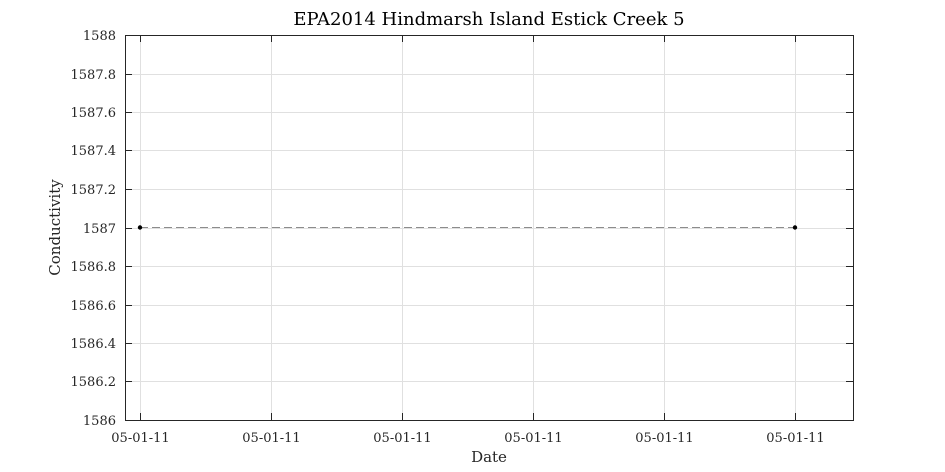  Describe the element at coordinates (489, 457) in the screenshot. I see `x-axis-title: Date` at that location.